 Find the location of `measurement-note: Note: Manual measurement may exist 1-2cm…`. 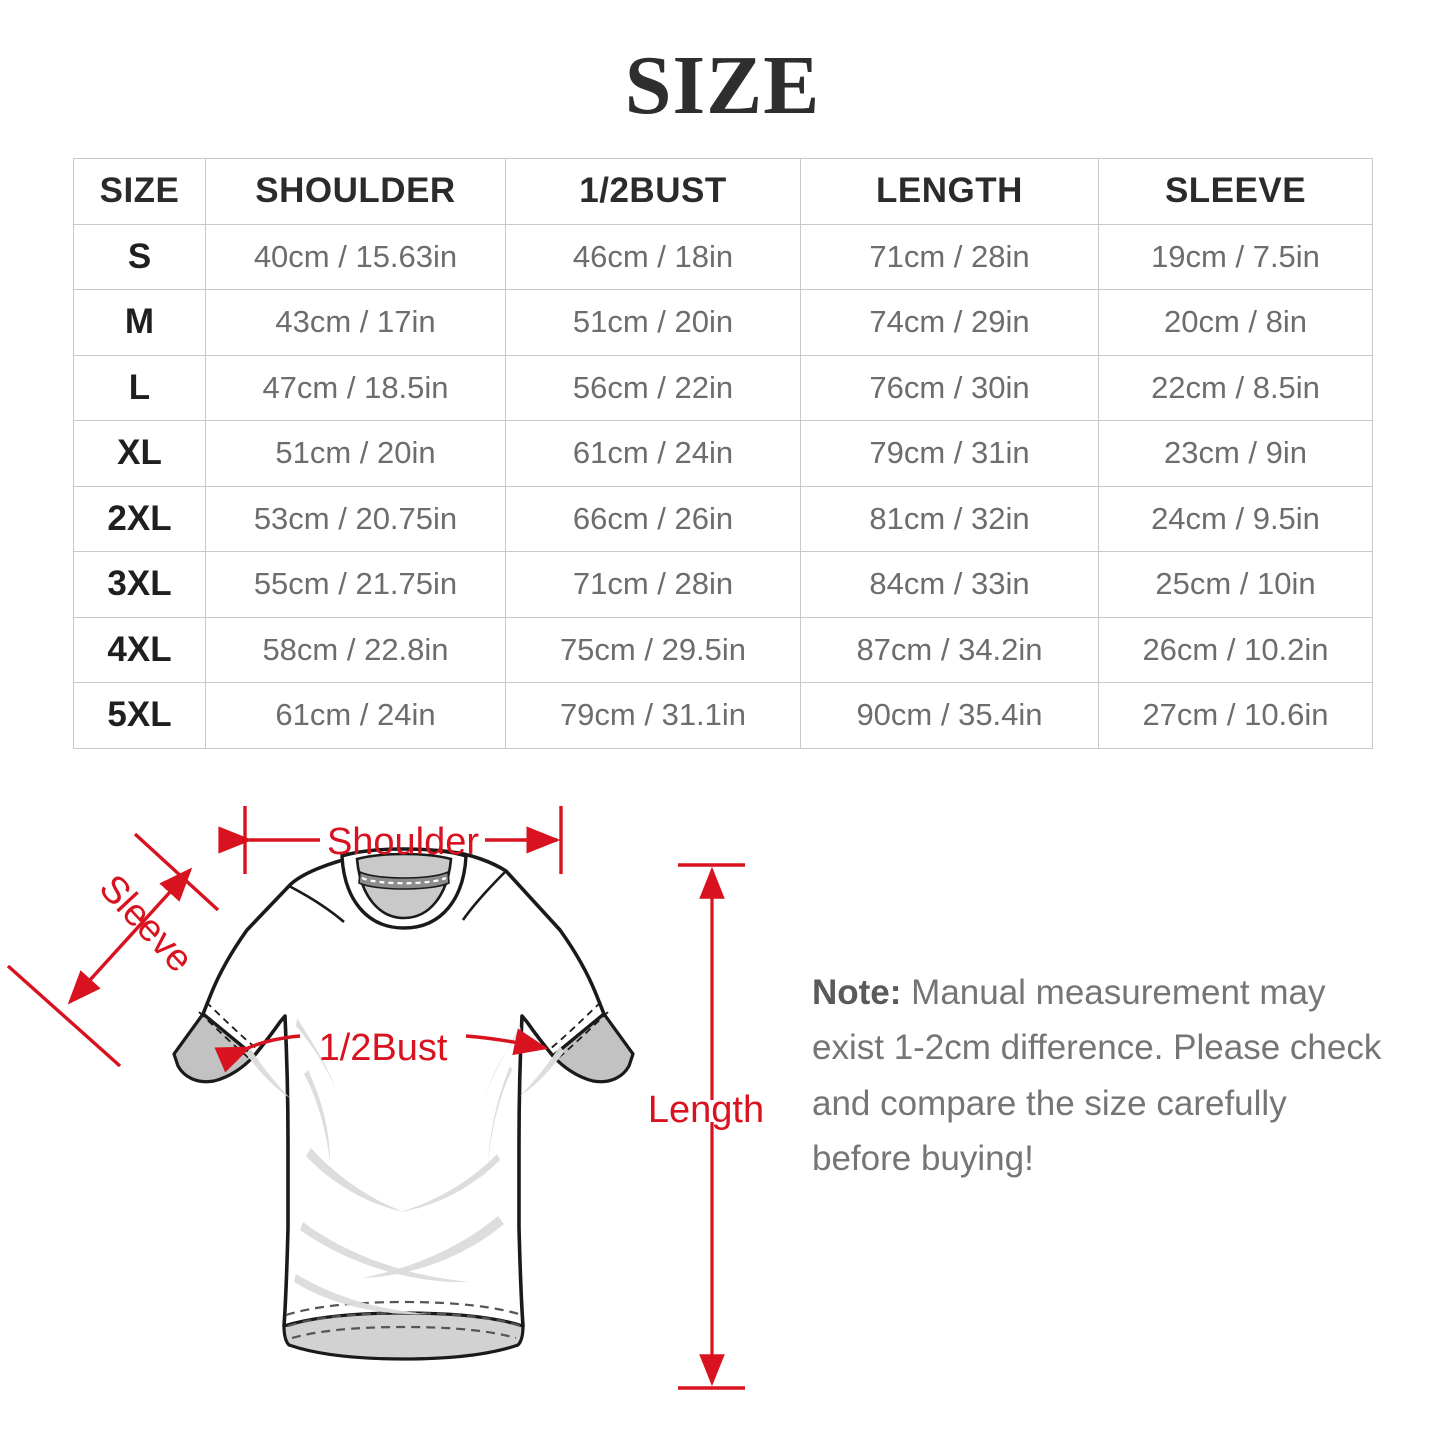

measurement-note: Note: Manual measurement may exist 1-2cm… is located at coordinates (1097, 1075).